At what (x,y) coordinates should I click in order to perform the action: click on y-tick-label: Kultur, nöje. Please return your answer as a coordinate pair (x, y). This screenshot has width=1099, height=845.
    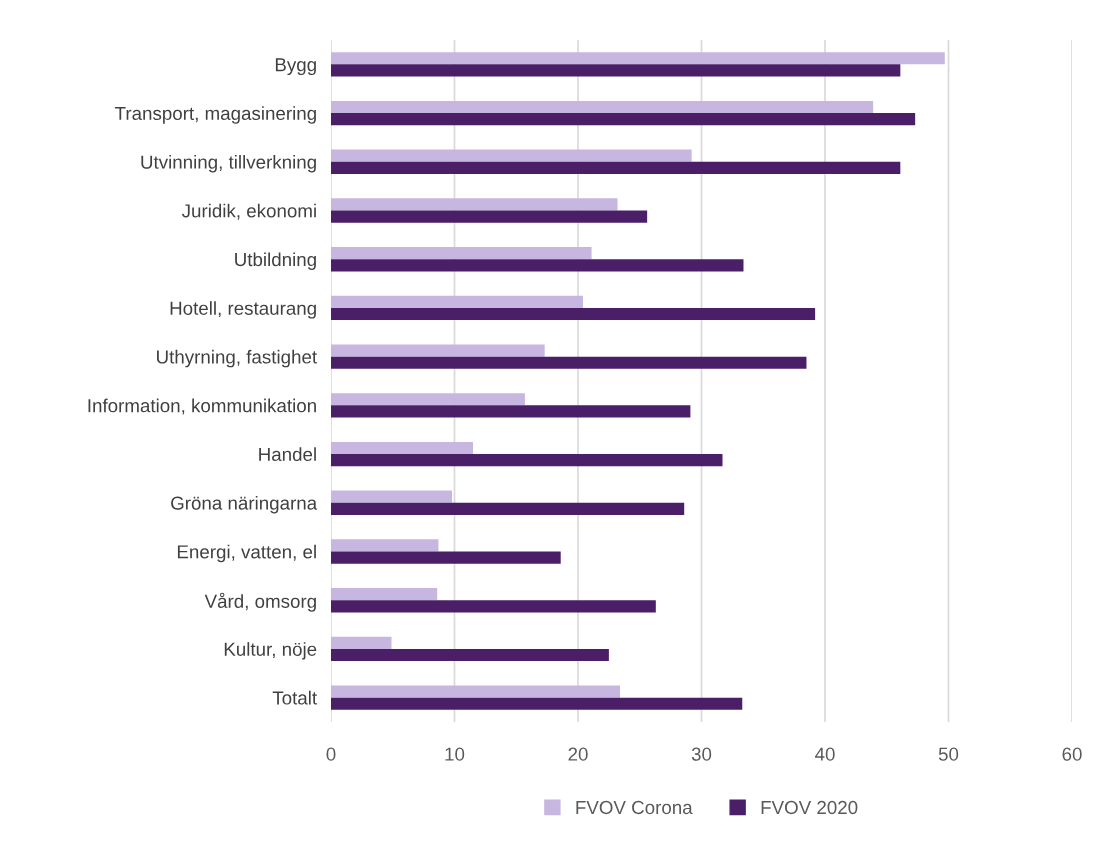
    Looking at the image, I should click on (270, 651).